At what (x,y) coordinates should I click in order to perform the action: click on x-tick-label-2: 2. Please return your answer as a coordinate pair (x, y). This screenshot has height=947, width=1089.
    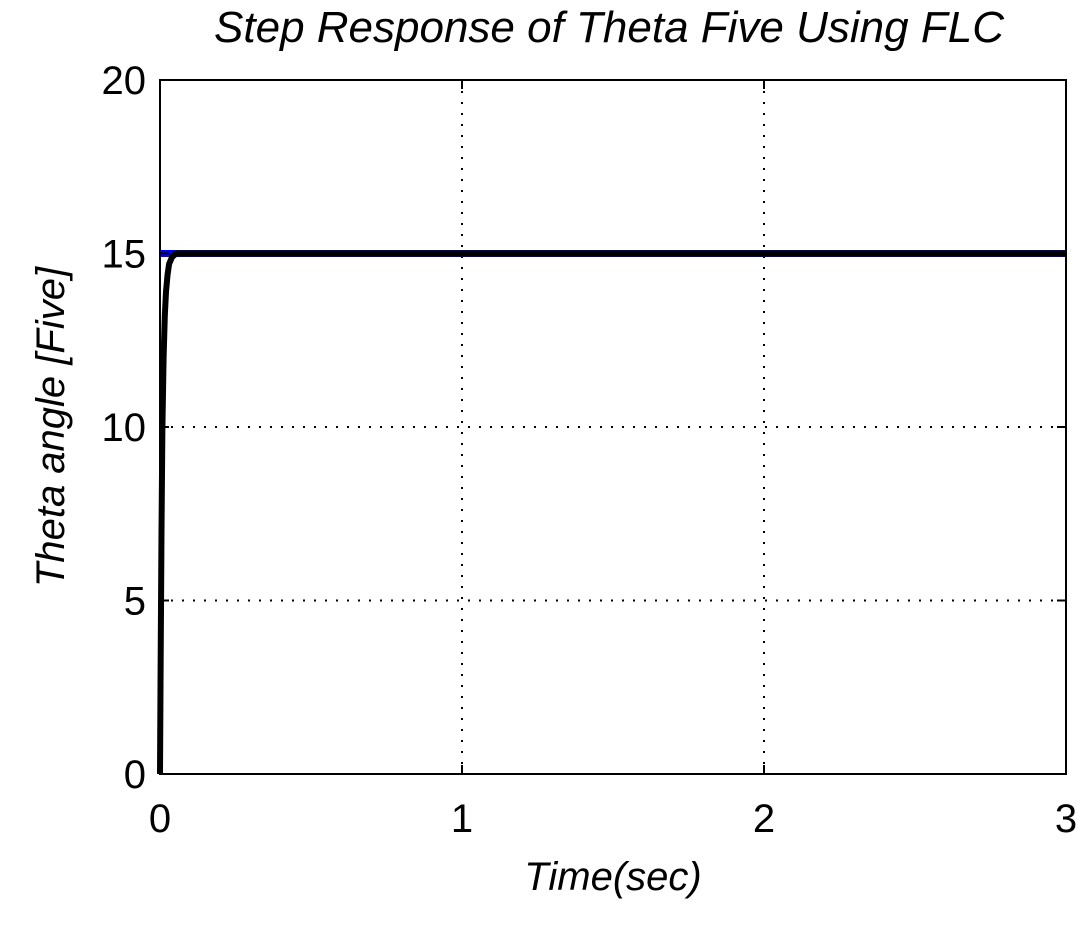
    Looking at the image, I should click on (764, 819).